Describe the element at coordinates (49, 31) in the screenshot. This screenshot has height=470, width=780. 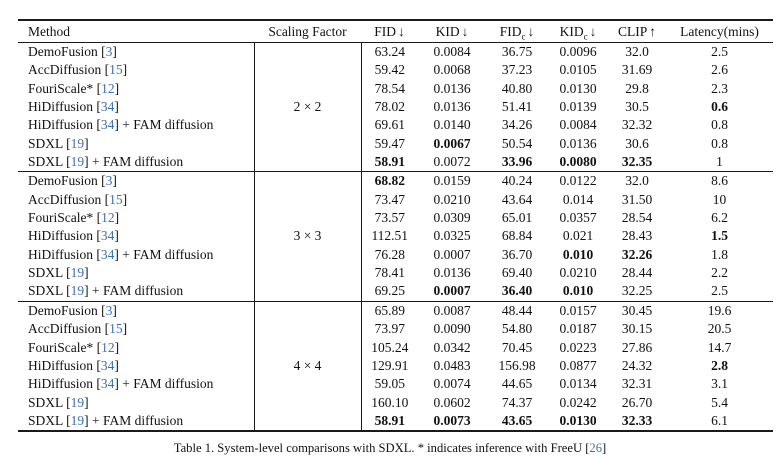
I see `column-header-label: Method` at that location.